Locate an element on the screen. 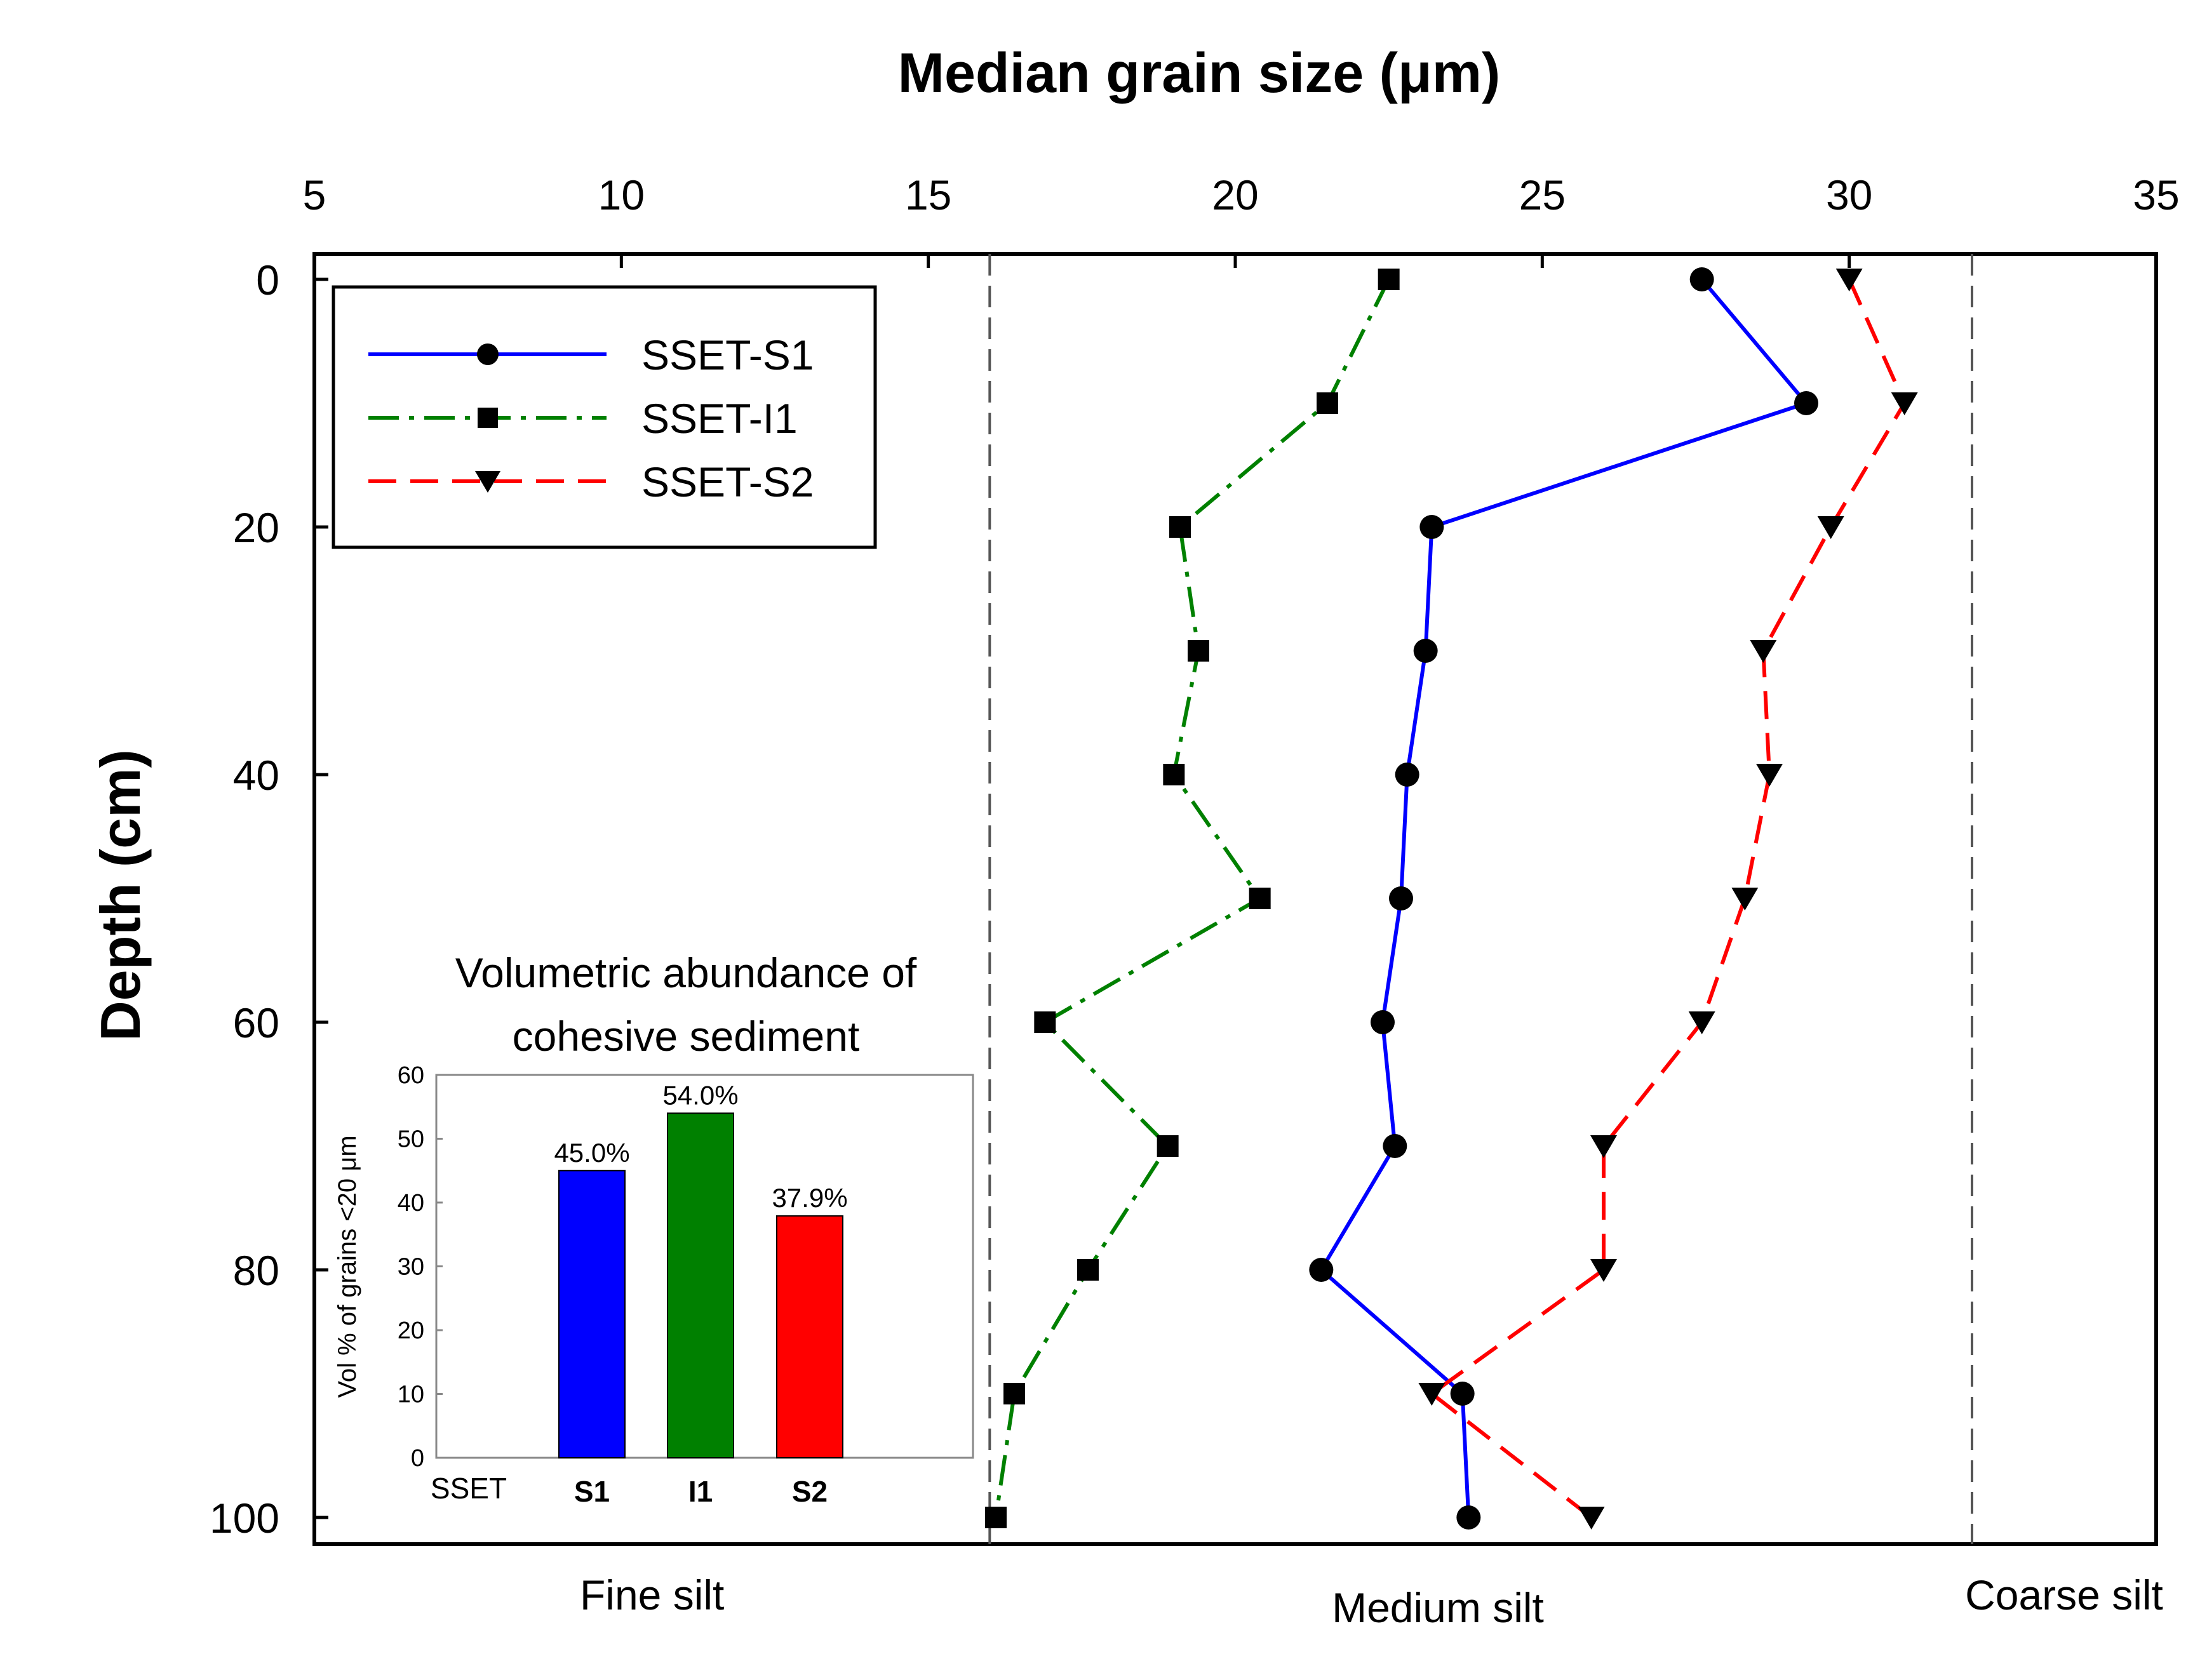 The height and width of the screenshot is (1680, 2207). inset-y-tick-label: 30 is located at coordinates (411, 1267).